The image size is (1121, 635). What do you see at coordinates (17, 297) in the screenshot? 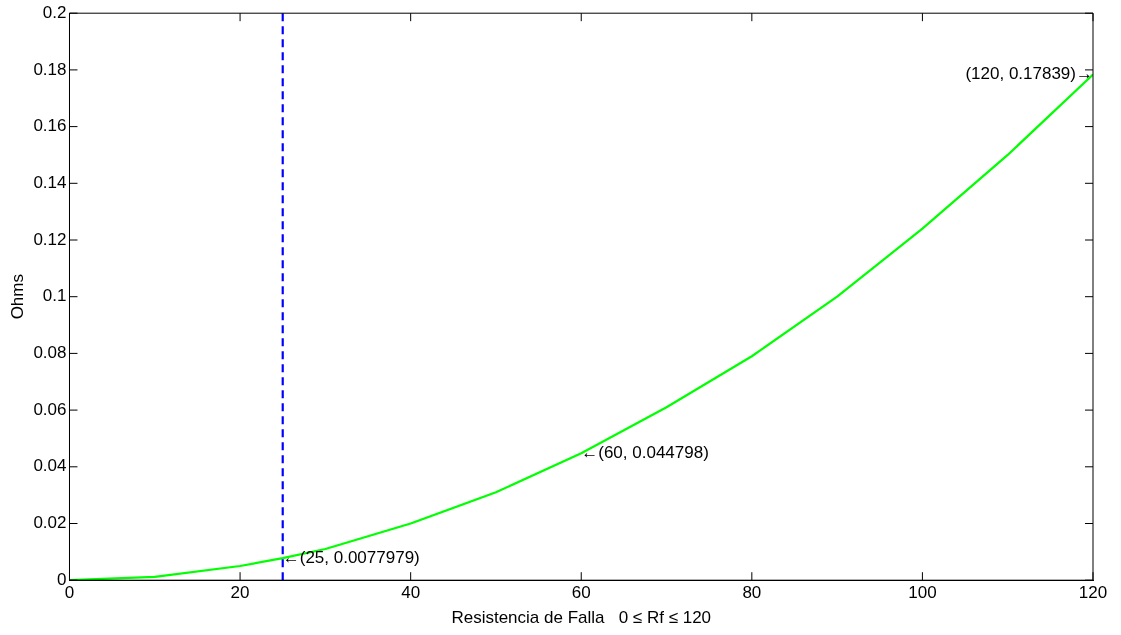
I see `y-axis-title: Ohms` at bounding box center [17, 297].